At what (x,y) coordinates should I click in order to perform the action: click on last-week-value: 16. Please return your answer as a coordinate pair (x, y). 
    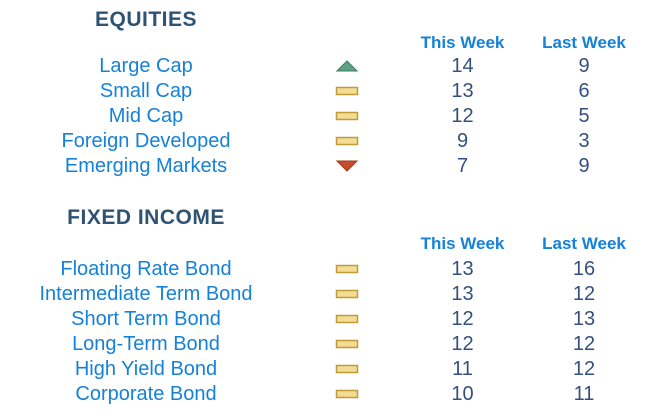
    Looking at the image, I should click on (584, 269).